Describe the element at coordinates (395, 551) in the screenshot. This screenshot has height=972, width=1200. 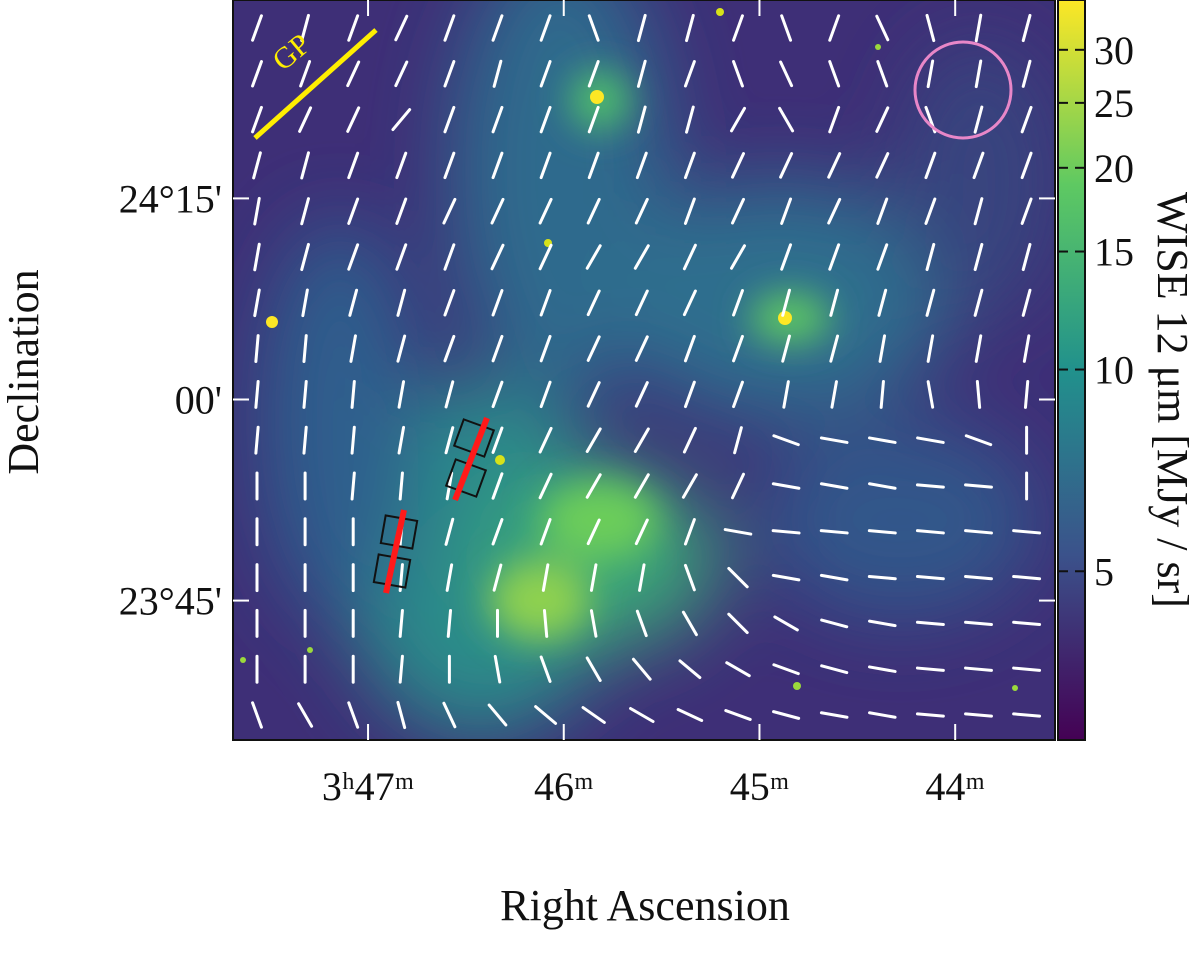
I see `outflow-line` at that location.